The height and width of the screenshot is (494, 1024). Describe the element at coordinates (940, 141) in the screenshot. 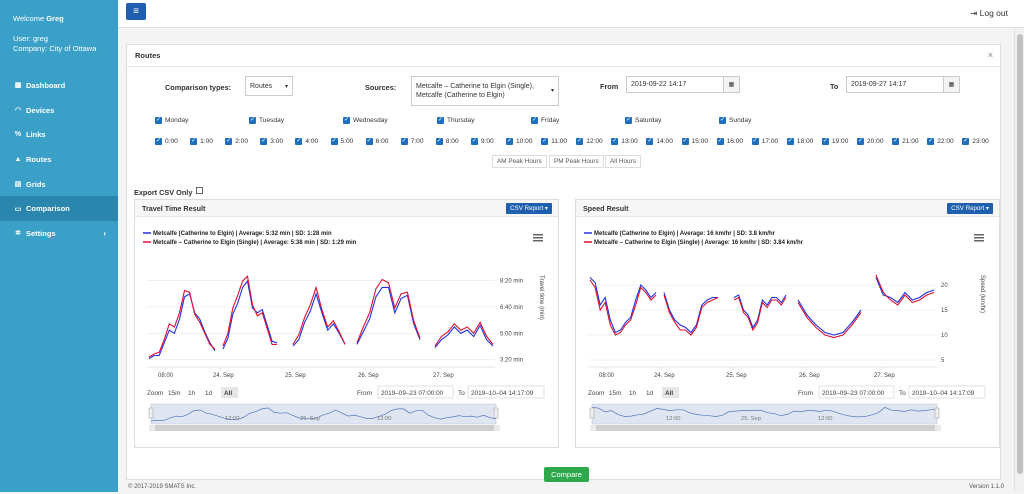

I see `hour-checkbox: ✓ 22:00` at that location.